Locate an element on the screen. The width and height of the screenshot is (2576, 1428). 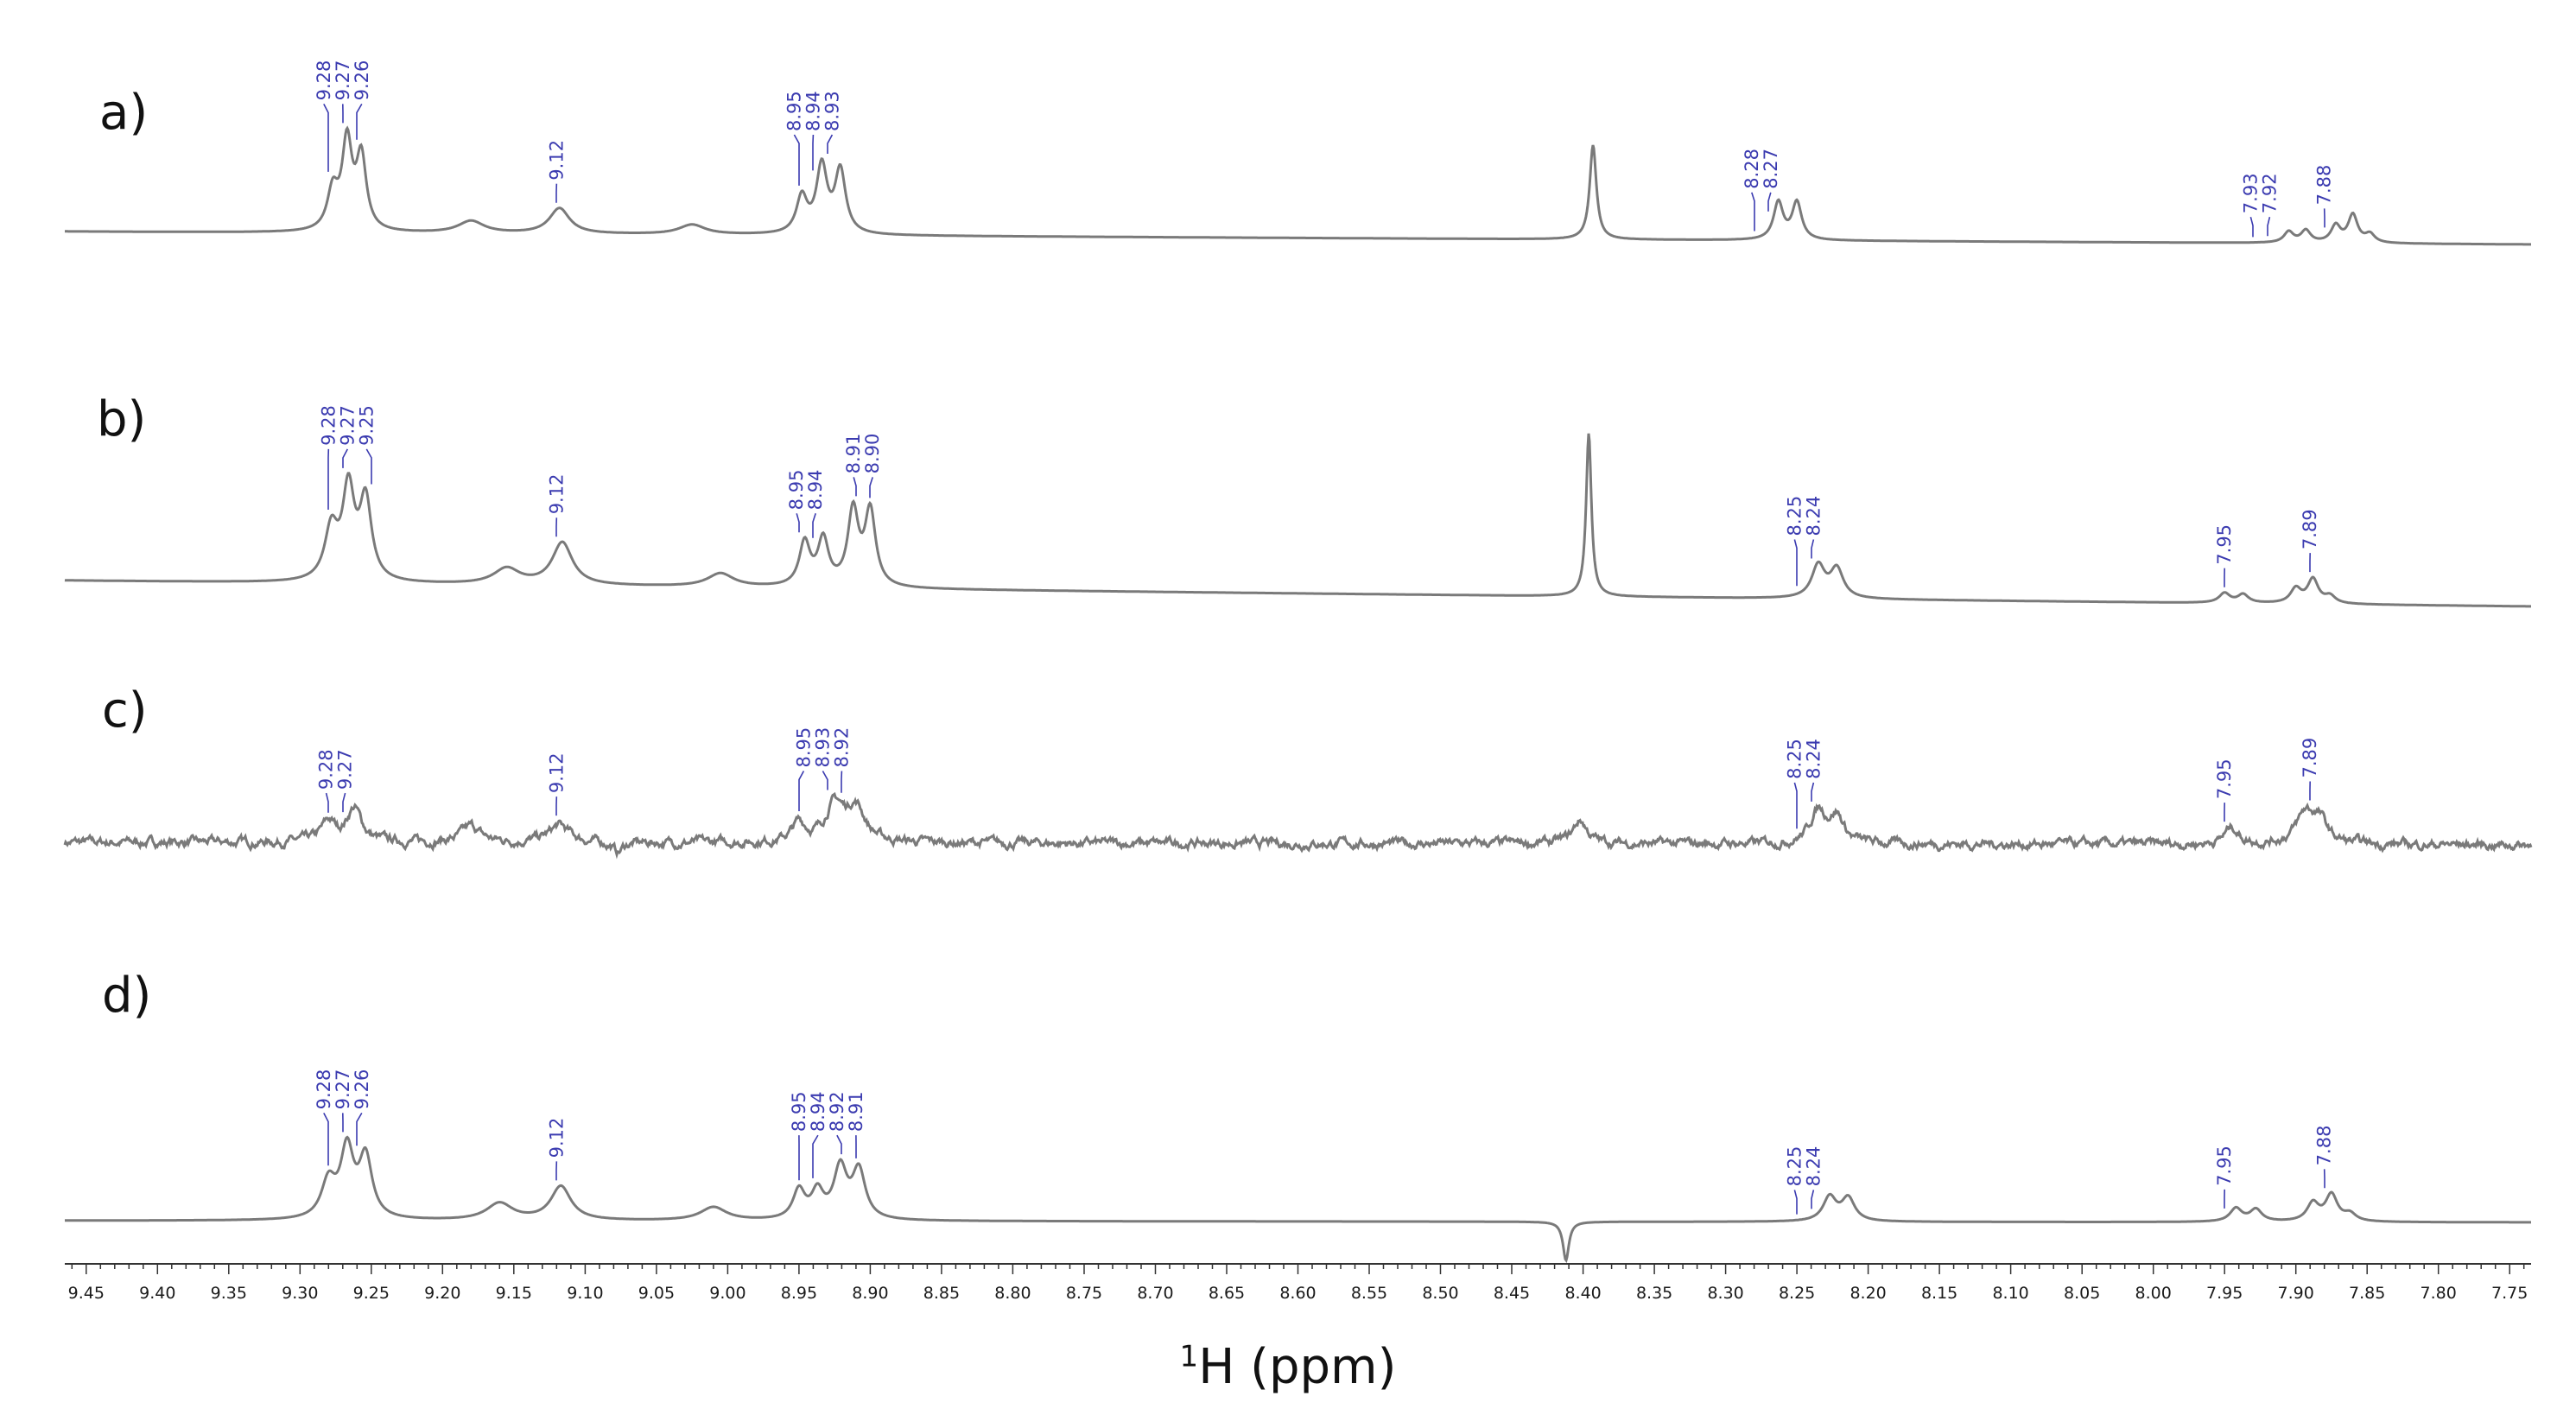
peak-label: 7.89 is located at coordinates (2310, 529).